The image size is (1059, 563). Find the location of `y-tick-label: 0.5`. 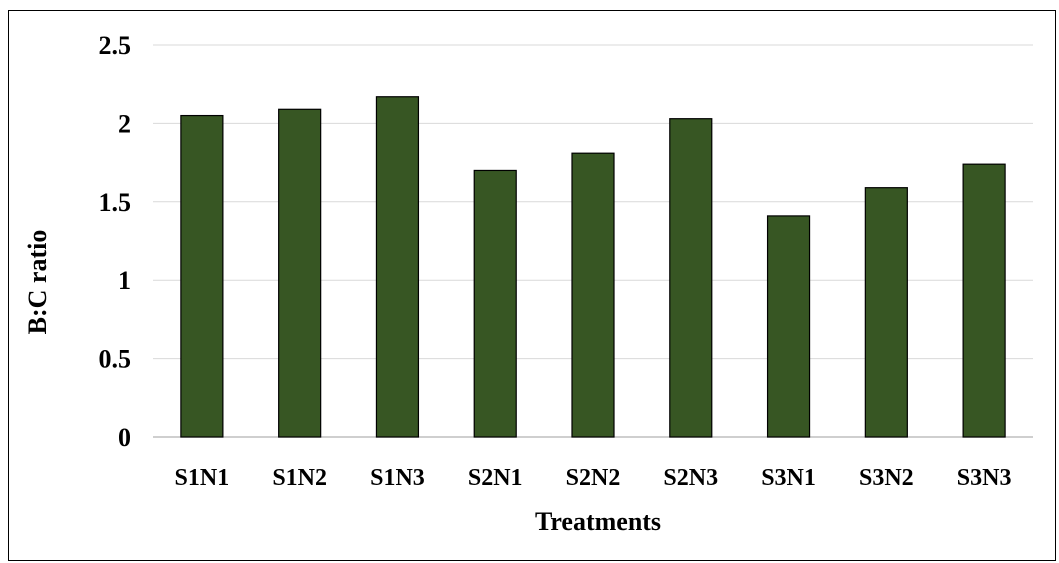

y-tick-label: 0.5 is located at coordinates (115, 359).